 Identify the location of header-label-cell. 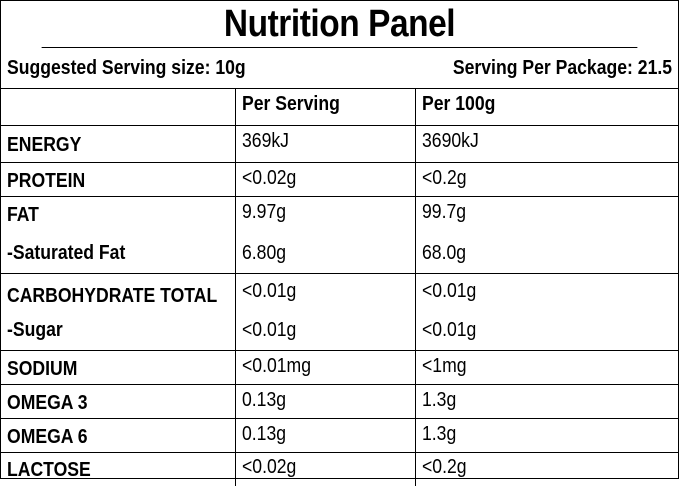
(118, 107).